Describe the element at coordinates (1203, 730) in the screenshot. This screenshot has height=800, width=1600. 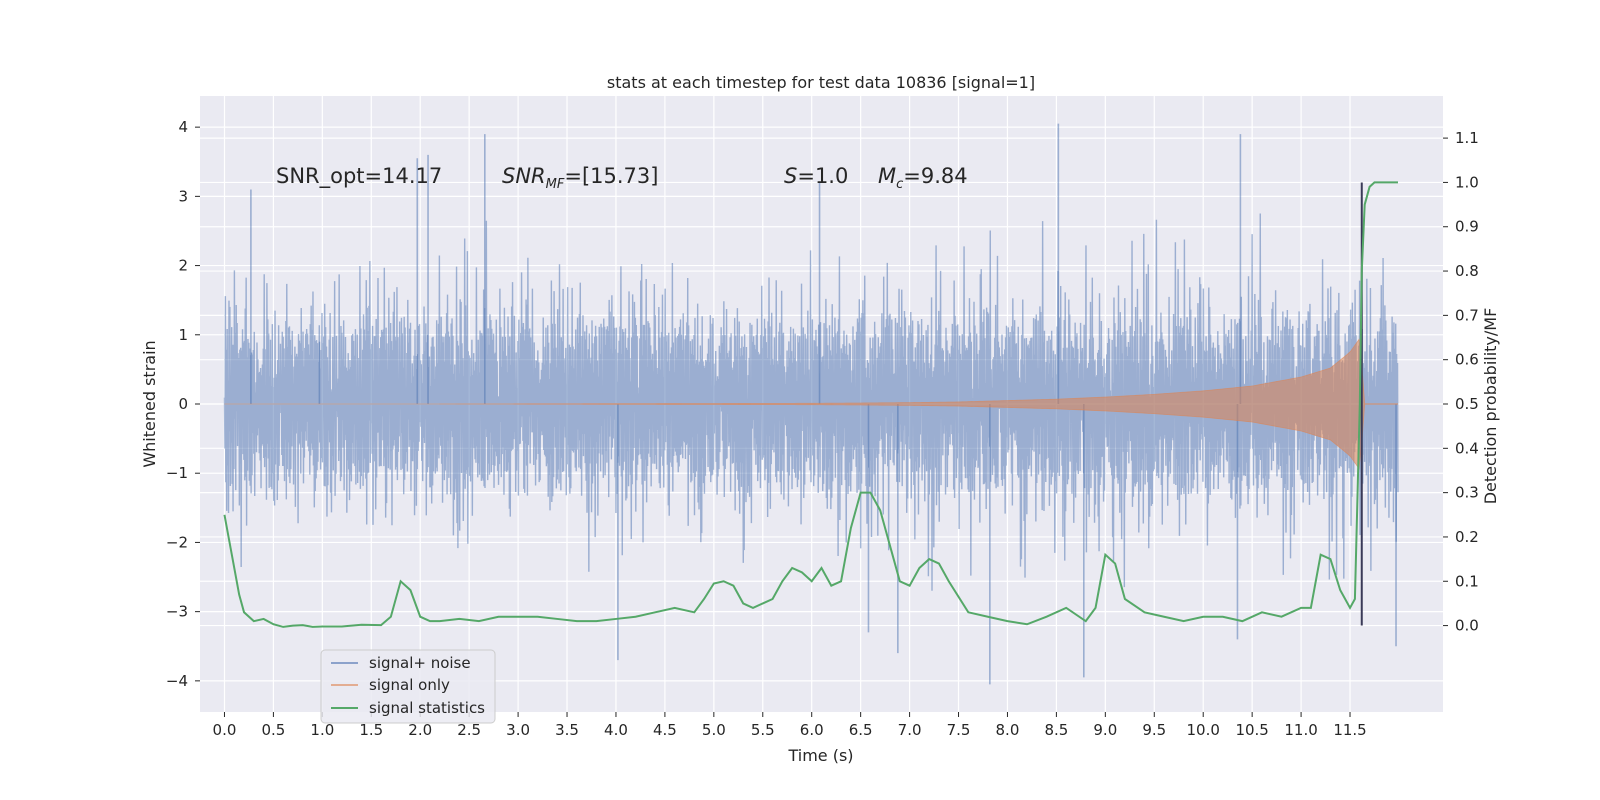
I see `x-tick-label-20: 10.0` at that location.